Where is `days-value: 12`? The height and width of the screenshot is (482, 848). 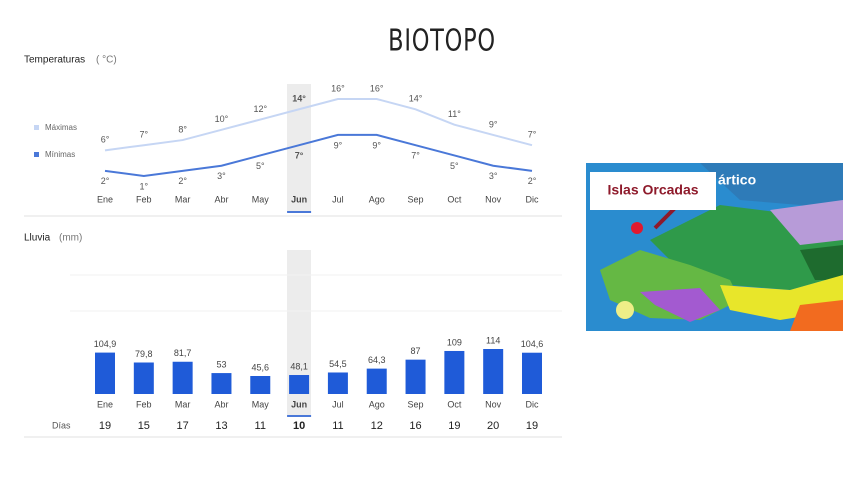 days-value: 12 is located at coordinates (377, 426).